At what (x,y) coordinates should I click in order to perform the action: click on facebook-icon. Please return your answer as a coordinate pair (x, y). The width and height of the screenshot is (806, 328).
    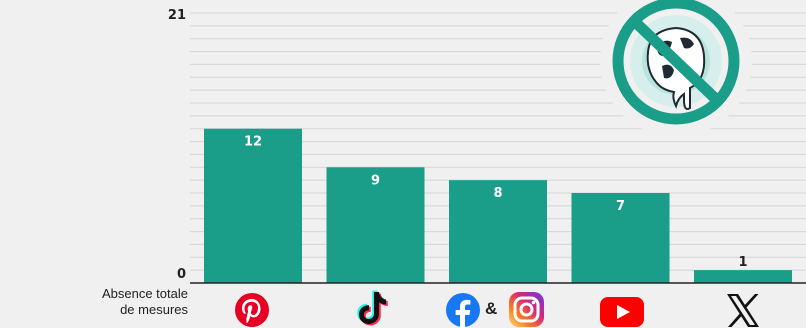
    Looking at the image, I should click on (463, 310).